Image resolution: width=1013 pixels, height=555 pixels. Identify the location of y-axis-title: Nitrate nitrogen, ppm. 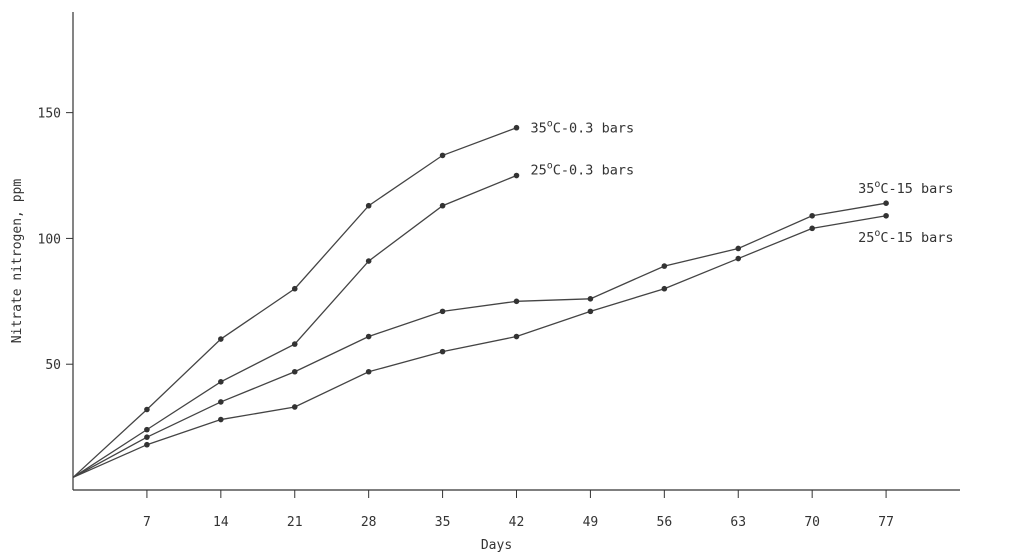
(17, 261).